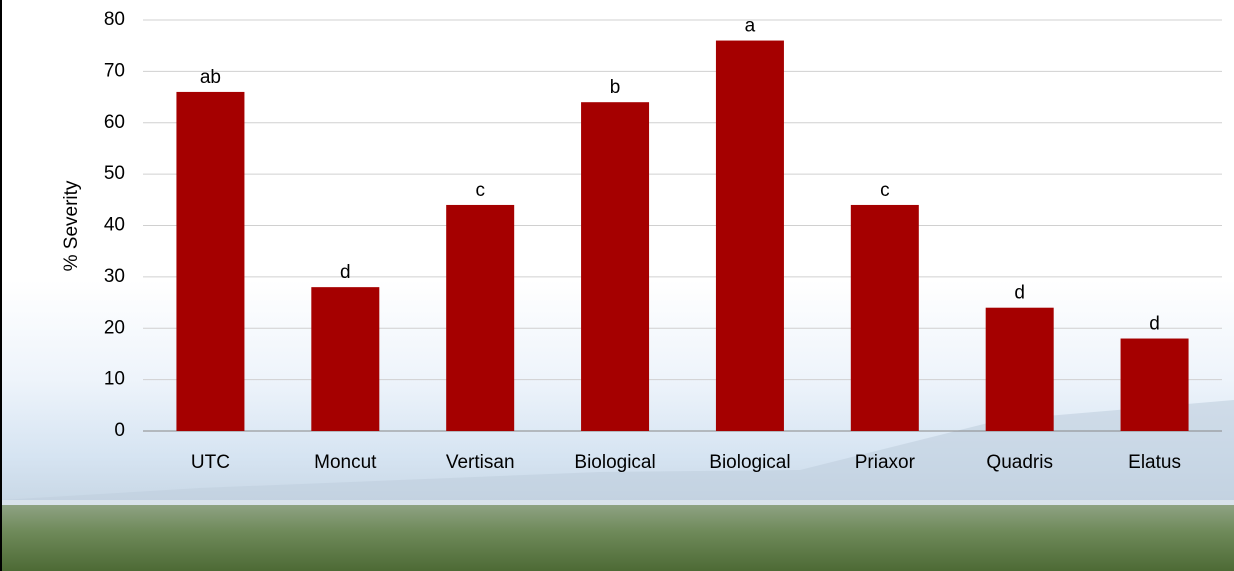  Describe the element at coordinates (114, 225) in the screenshot. I see `y-tick-label: 40` at that location.